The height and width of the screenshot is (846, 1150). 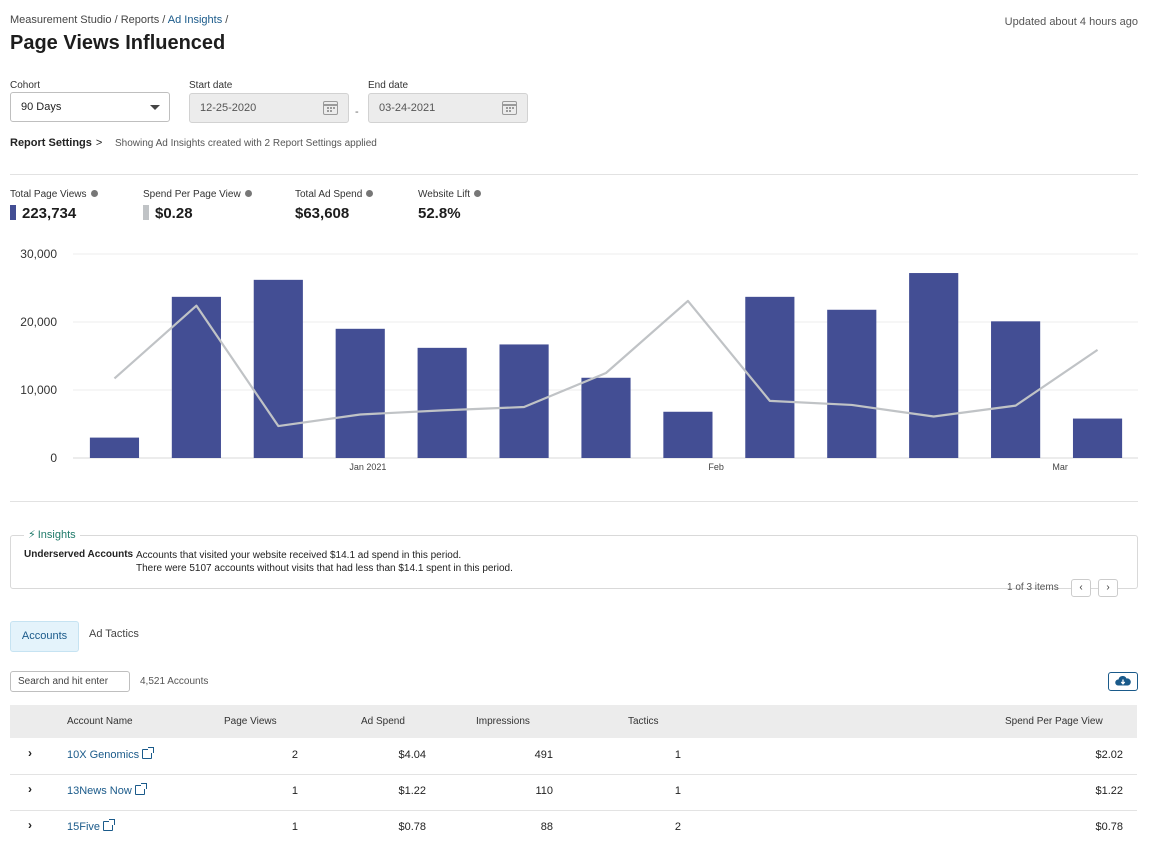 I want to click on breadcrumb-item-measurement-studio: Measurement Studio, so click(x=61, y=20).